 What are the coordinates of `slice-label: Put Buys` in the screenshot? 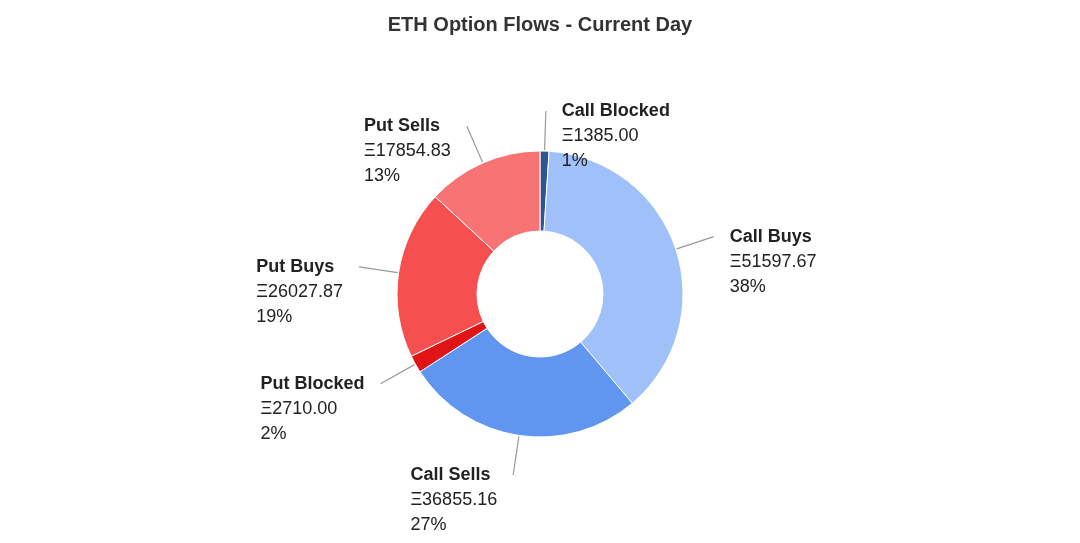 It's located at (295, 265).